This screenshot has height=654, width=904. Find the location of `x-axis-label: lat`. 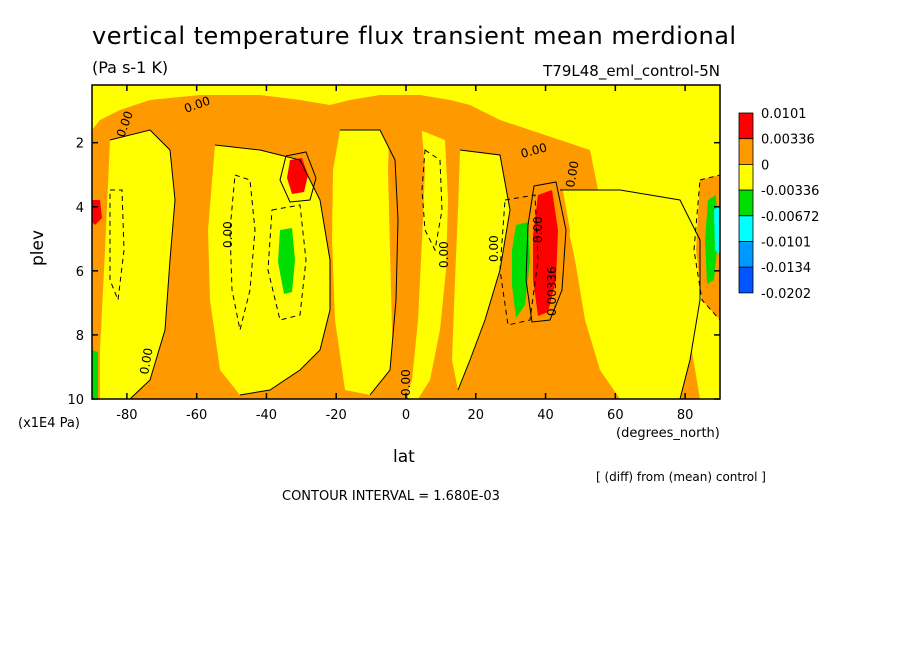

x-axis-label: lat is located at coordinates (404, 457).